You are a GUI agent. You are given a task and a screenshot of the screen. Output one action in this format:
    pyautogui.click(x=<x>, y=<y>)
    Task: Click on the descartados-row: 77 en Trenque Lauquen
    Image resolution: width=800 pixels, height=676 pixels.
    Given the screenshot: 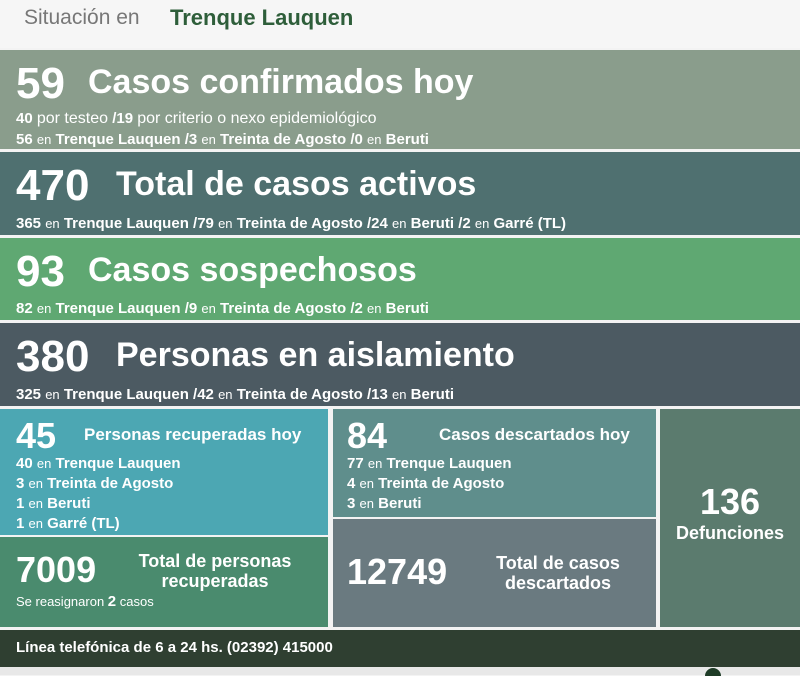 What is the action you would take?
    pyautogui.click(x=429, y=463)
    